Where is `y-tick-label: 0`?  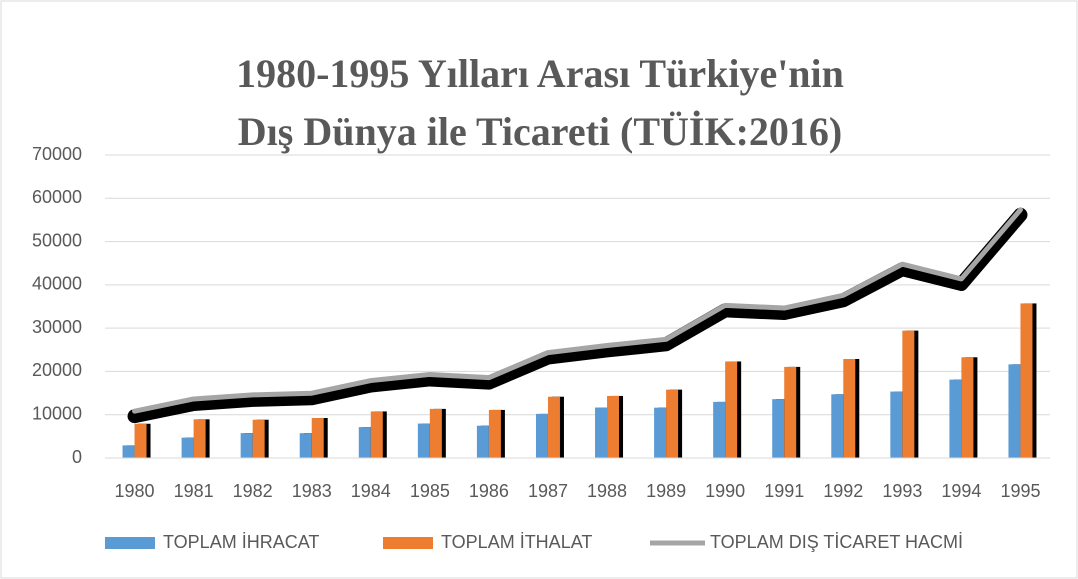 y-tick-label: 0 is located at coordinates (77, 457).